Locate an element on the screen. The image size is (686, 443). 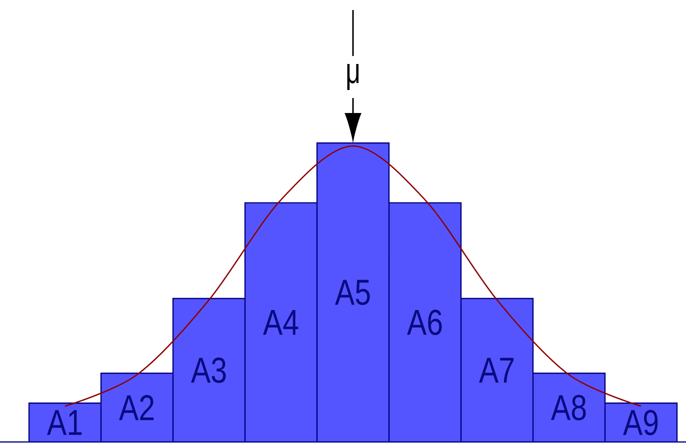
x-tick-label: A8 is located at coordinates (568, 407).